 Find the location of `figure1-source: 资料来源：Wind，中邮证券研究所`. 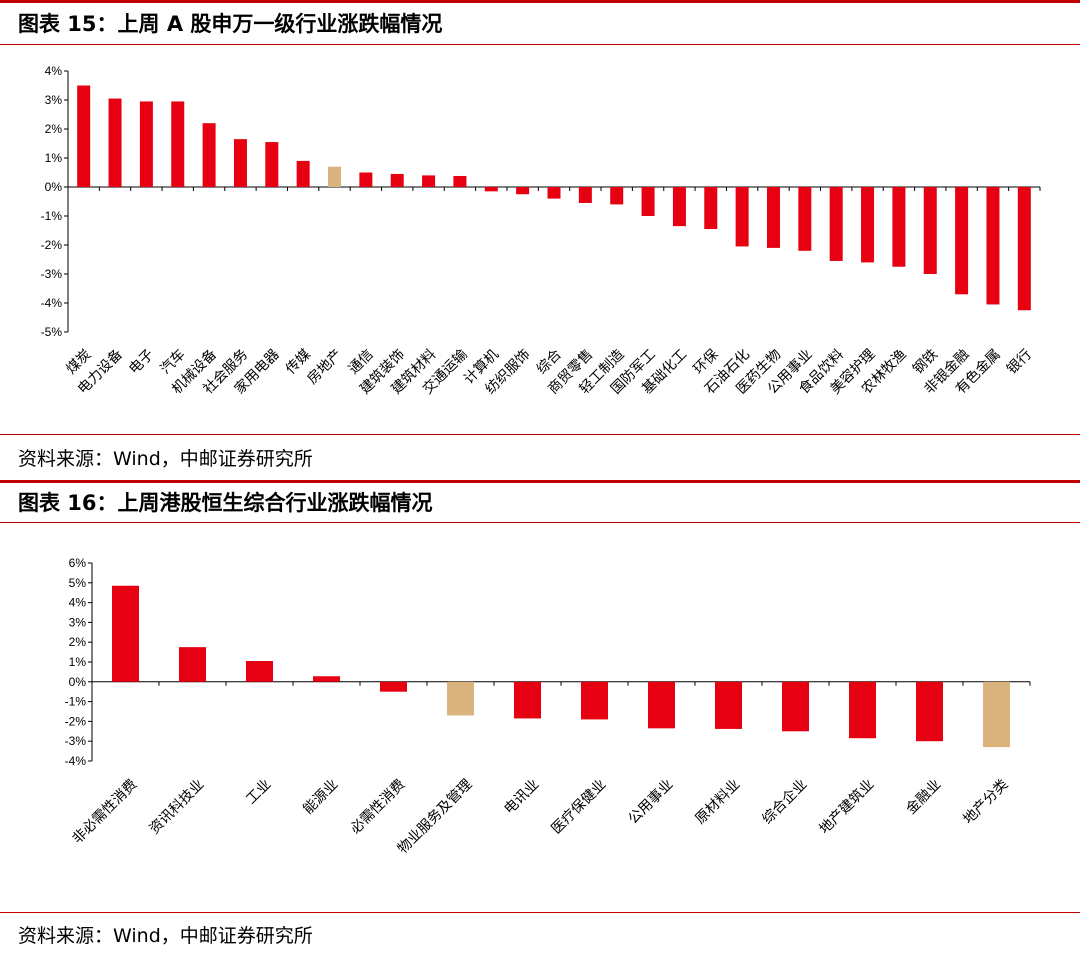

figure1-source: 资料来源：Wind，中邮证券研究所 is located at coordinates (165, 459).